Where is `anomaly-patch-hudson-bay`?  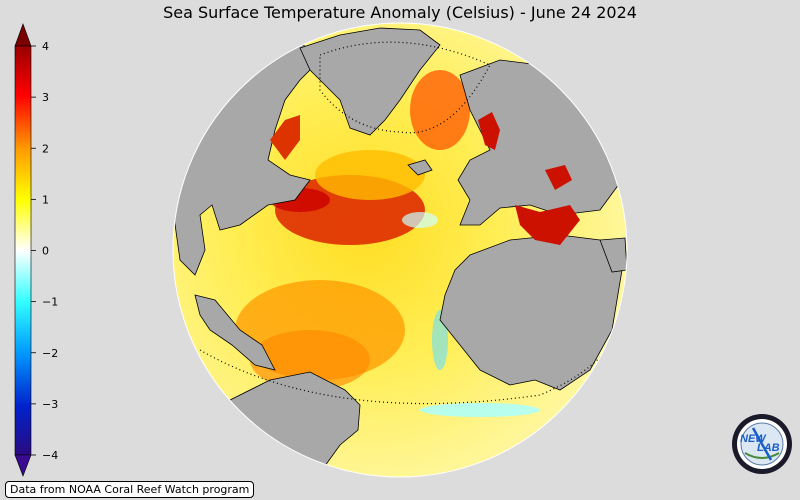
anomaly-patch-hudson-bay is located at coordinates (285, 137).